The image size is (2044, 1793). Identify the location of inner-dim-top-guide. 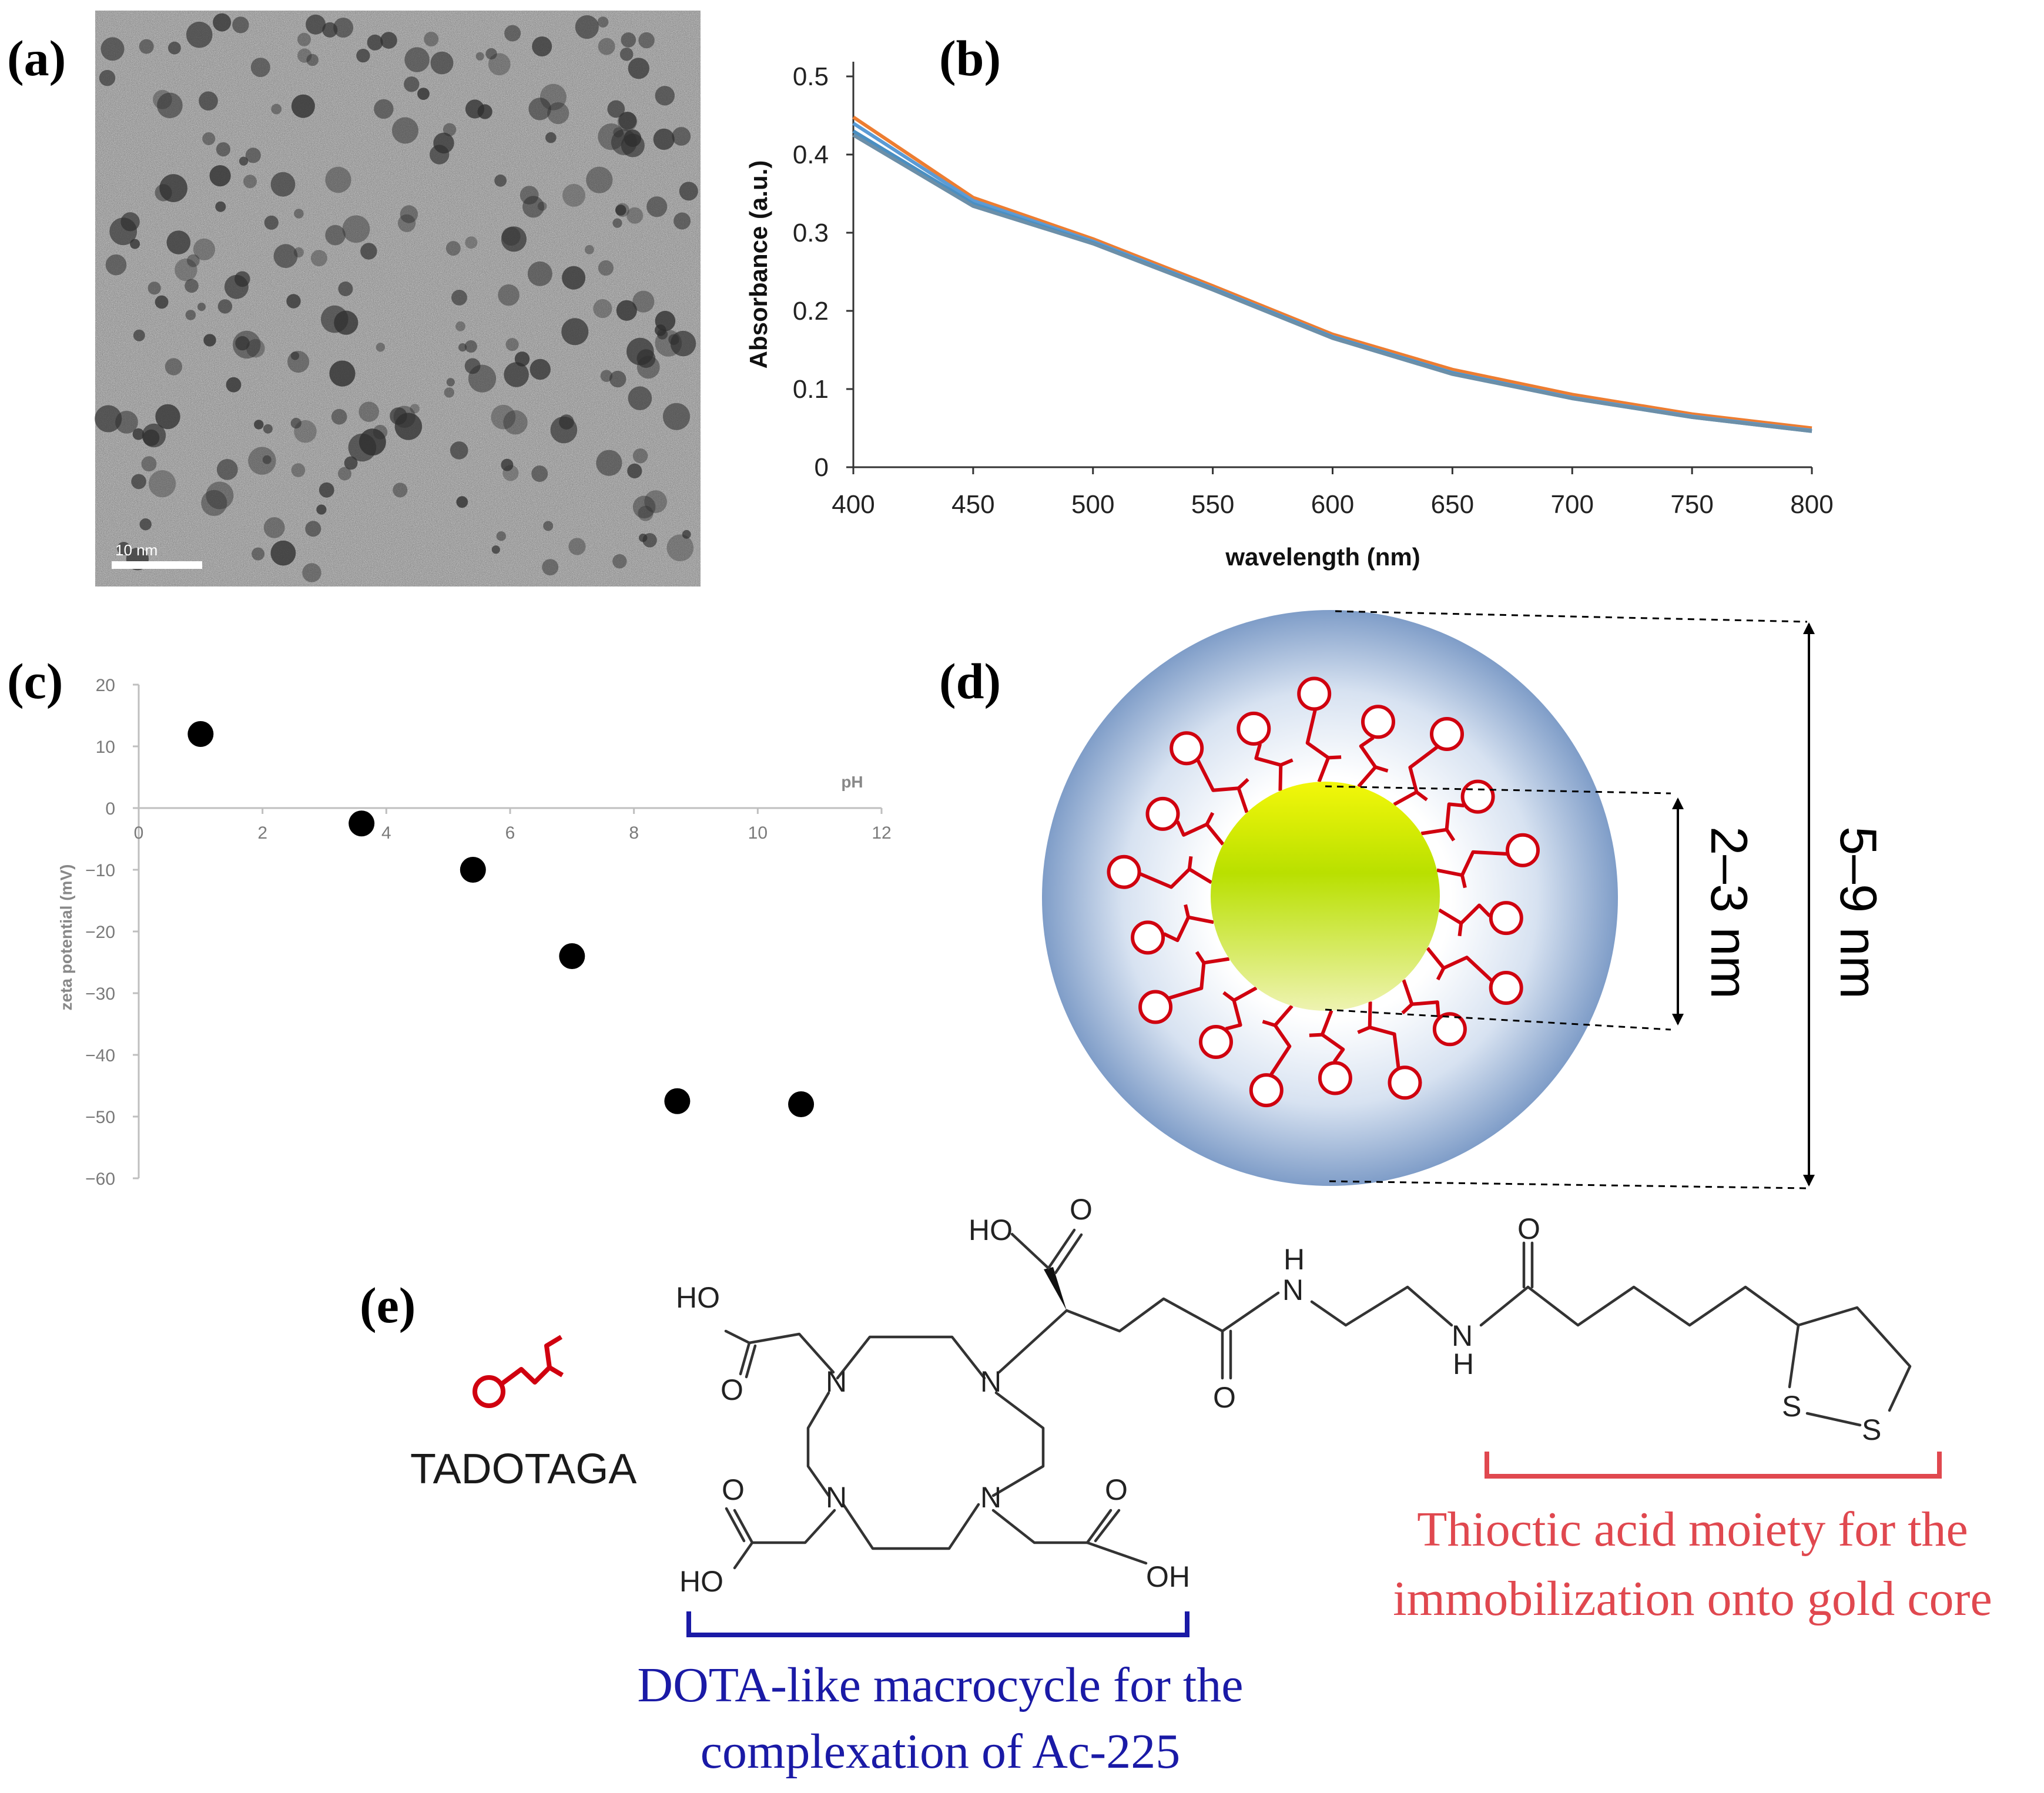
(1498, 790).